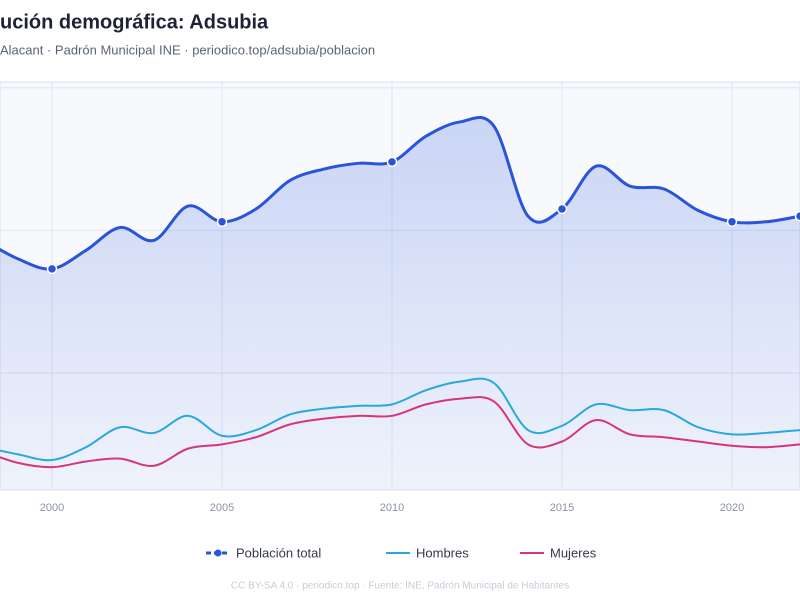 This screenshot has height=600, width=800. What do you see at coordinates (278, 552) in the screenshot?
I see `legend-label: Población total` at bounding box center [278, 552].